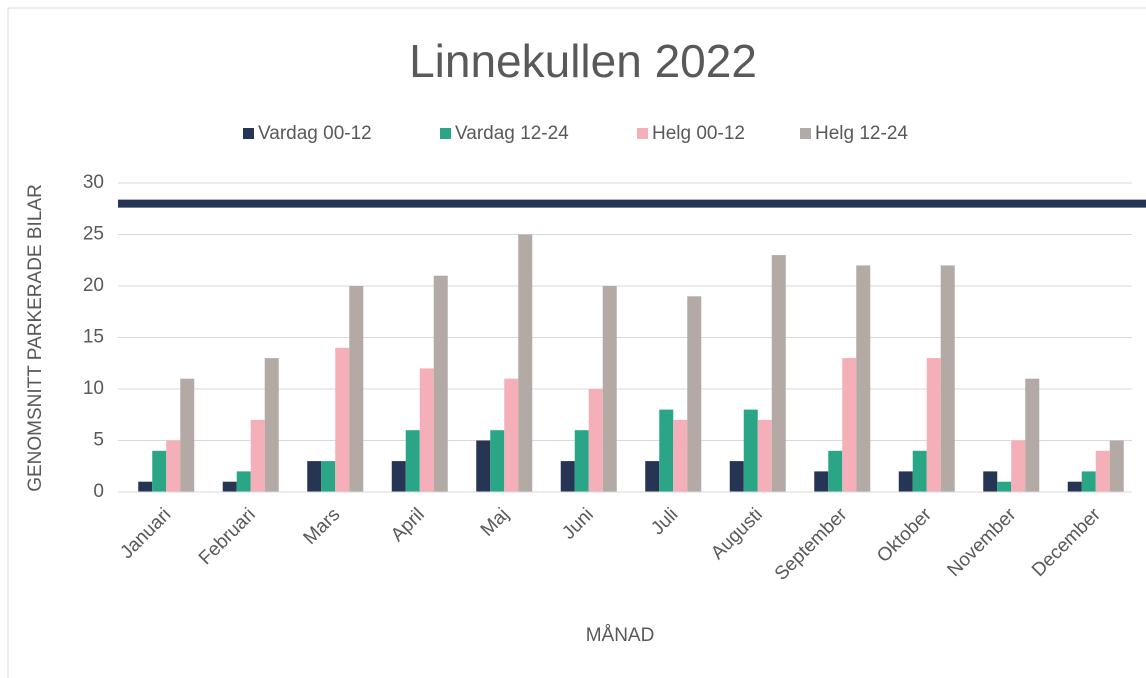 This screenshot has width=1146, height=678. What do you see at coordinates (811, 544) in the screenshot?
I see `x-tick-label: September` at bounding box center [811, 544].